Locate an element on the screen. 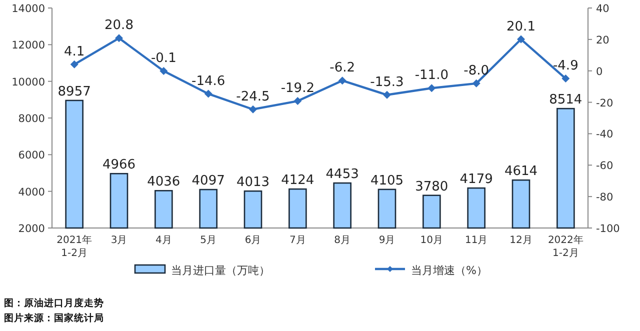 Image resolution: width=640 pixels, height=331 pixels. text: 图：原油进口月度走势 is located at coordinates (54, 303).